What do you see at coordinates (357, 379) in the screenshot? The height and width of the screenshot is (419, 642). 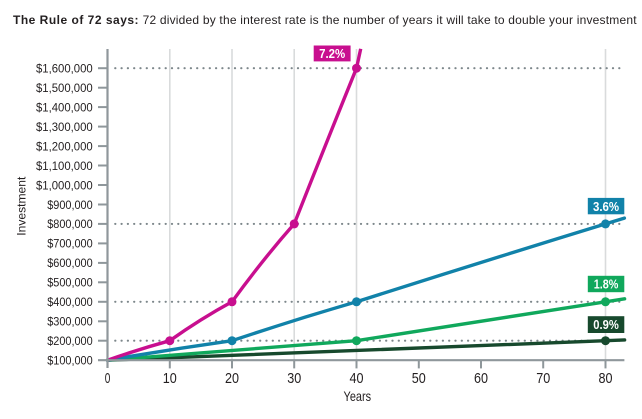 I see `svg-text: 40` at bounding box center [357, 379].